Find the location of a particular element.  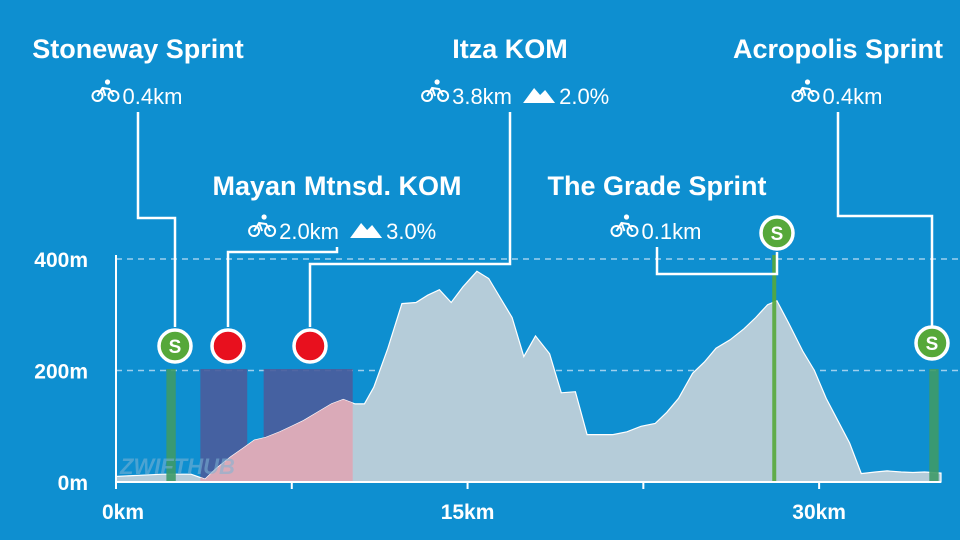

segment-stats: 3.8km 2.0% is located at coordinates (515, 94).